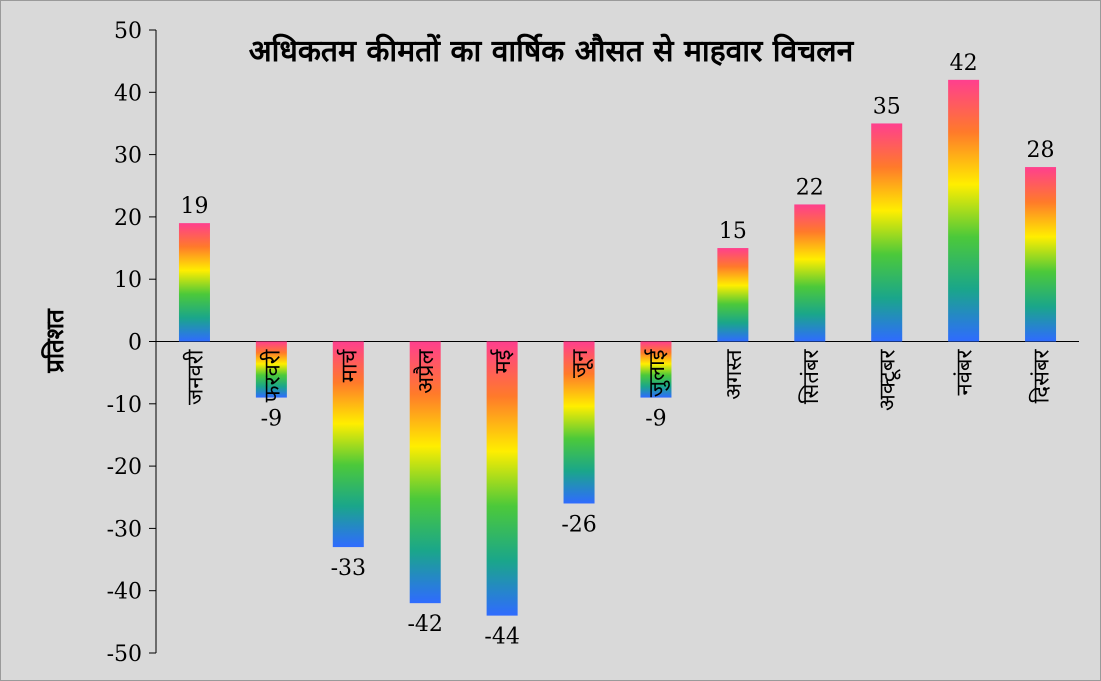 Image resolution: width=1101 pixels, height=681 pixels. Describe the element at coordinates (424, 624) in the screenshot. I see `data-label-4: -42` at that location.